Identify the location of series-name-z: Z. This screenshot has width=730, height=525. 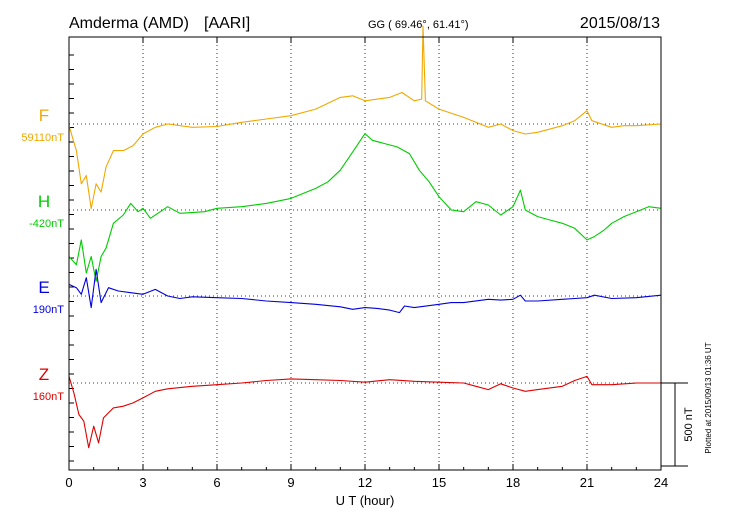
(44, 374).